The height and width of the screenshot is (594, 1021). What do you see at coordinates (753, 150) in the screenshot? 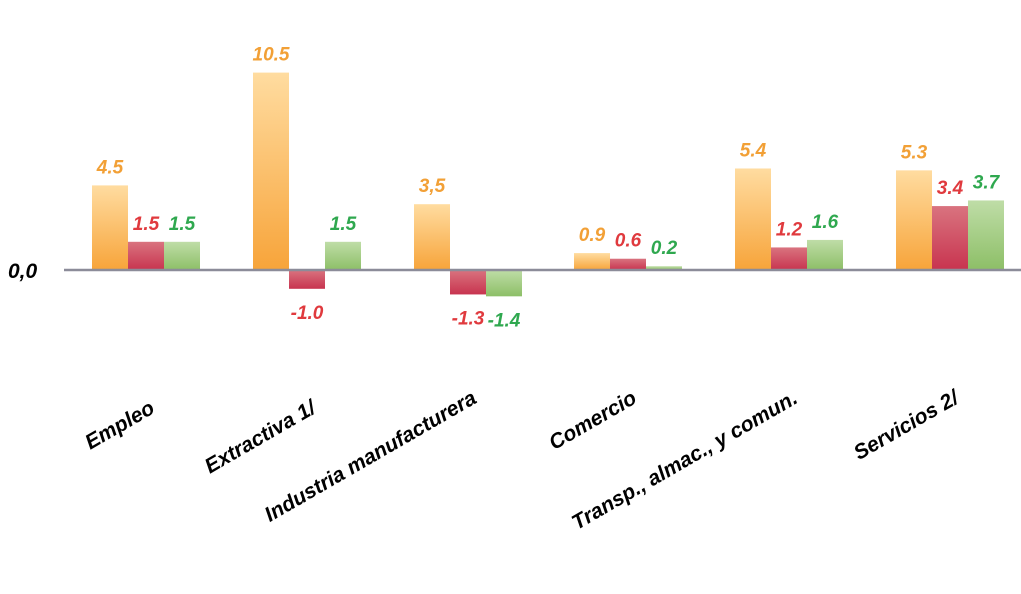
I see `value-label-orange-4: 5.4` at bounding box center [753, 150].